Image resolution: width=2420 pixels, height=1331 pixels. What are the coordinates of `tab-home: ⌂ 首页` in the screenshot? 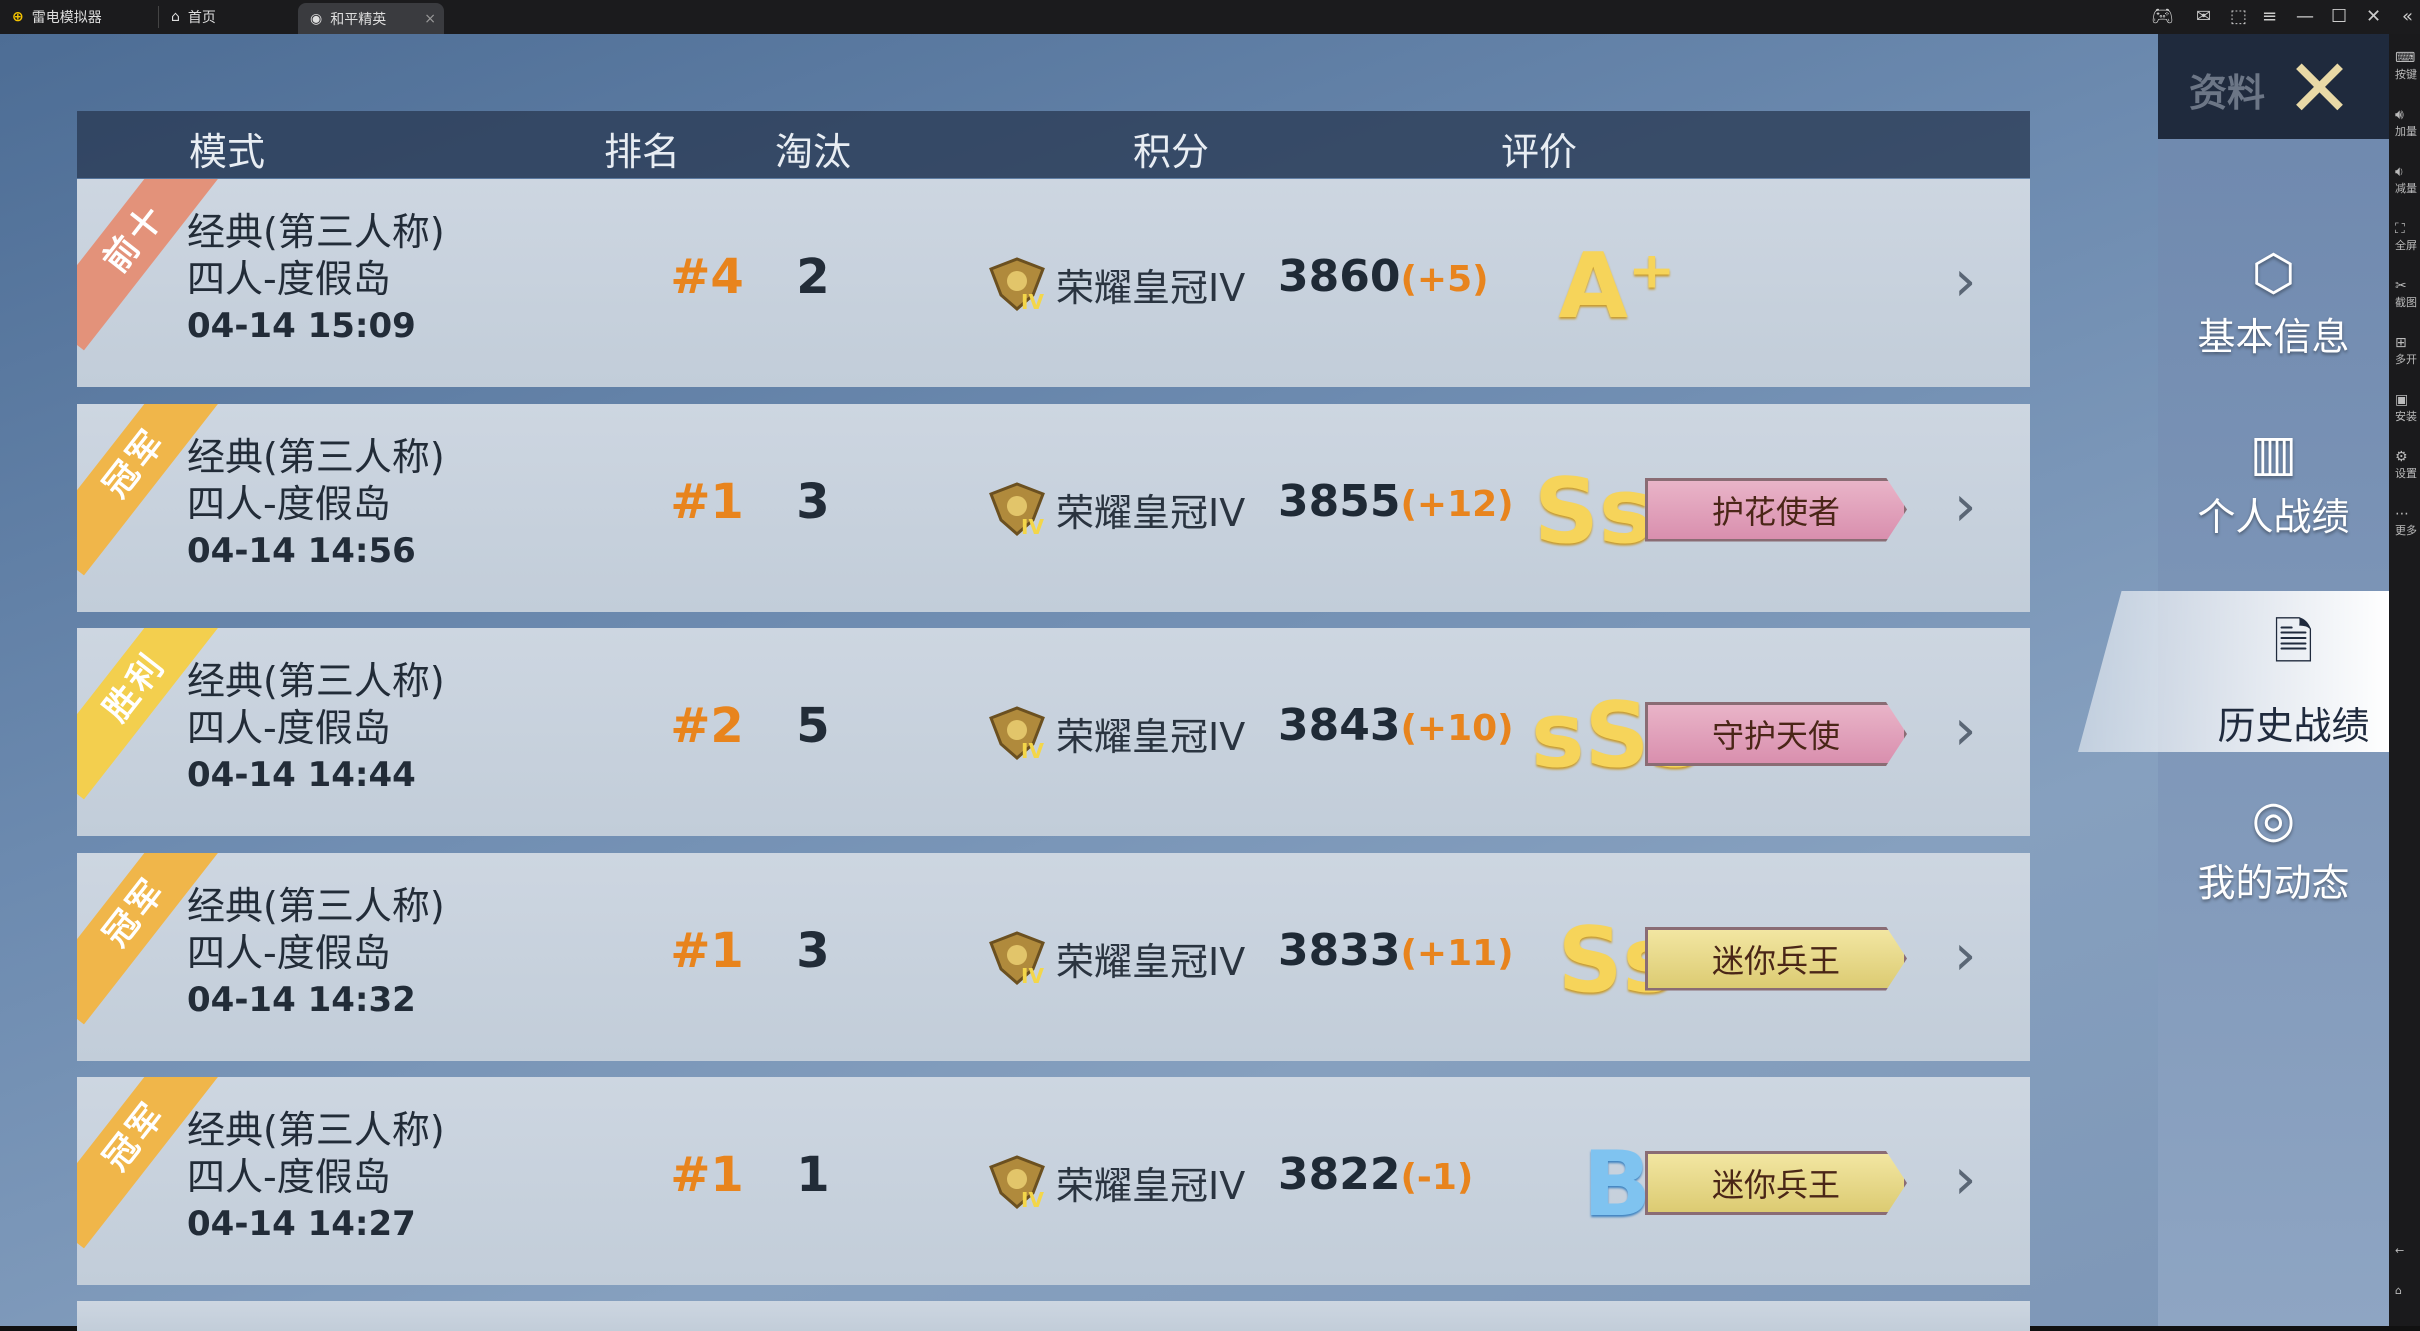 It's located at (187, 17).